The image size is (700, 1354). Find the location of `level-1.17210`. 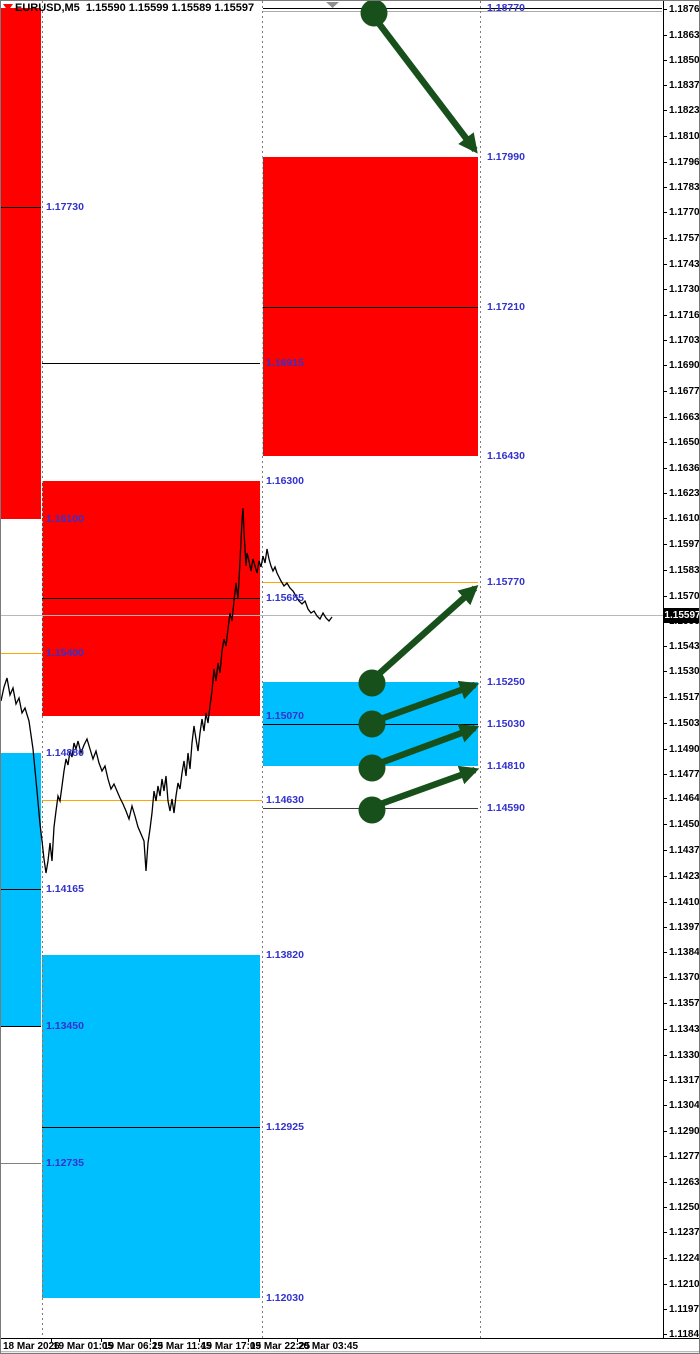

level-1.17210 is located at coordinates (370, 307).